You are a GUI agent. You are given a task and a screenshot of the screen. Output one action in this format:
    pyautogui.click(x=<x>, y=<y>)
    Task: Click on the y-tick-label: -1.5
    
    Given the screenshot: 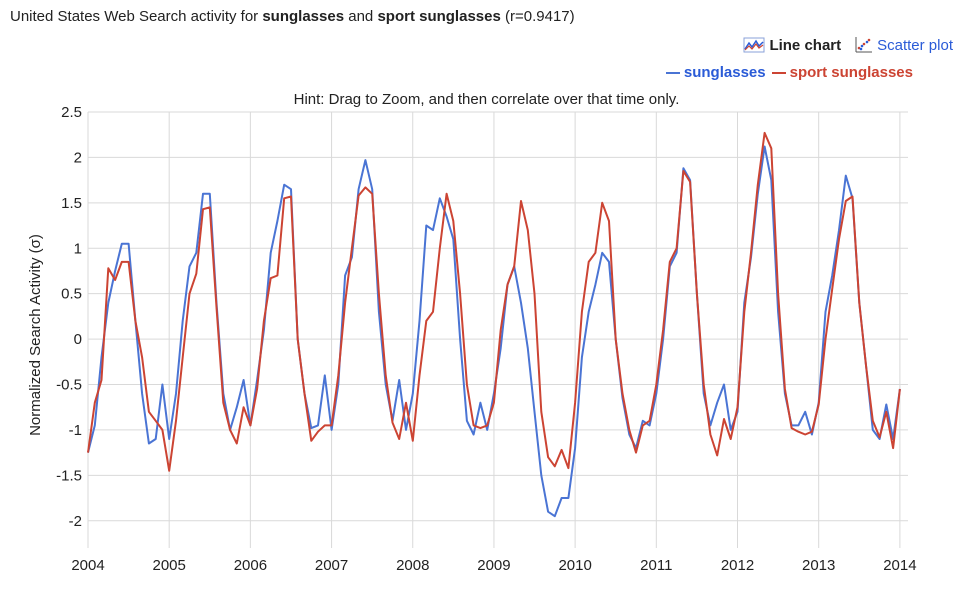 What is the action you would take?
    pyautogui.click(x=69, y=475)
    